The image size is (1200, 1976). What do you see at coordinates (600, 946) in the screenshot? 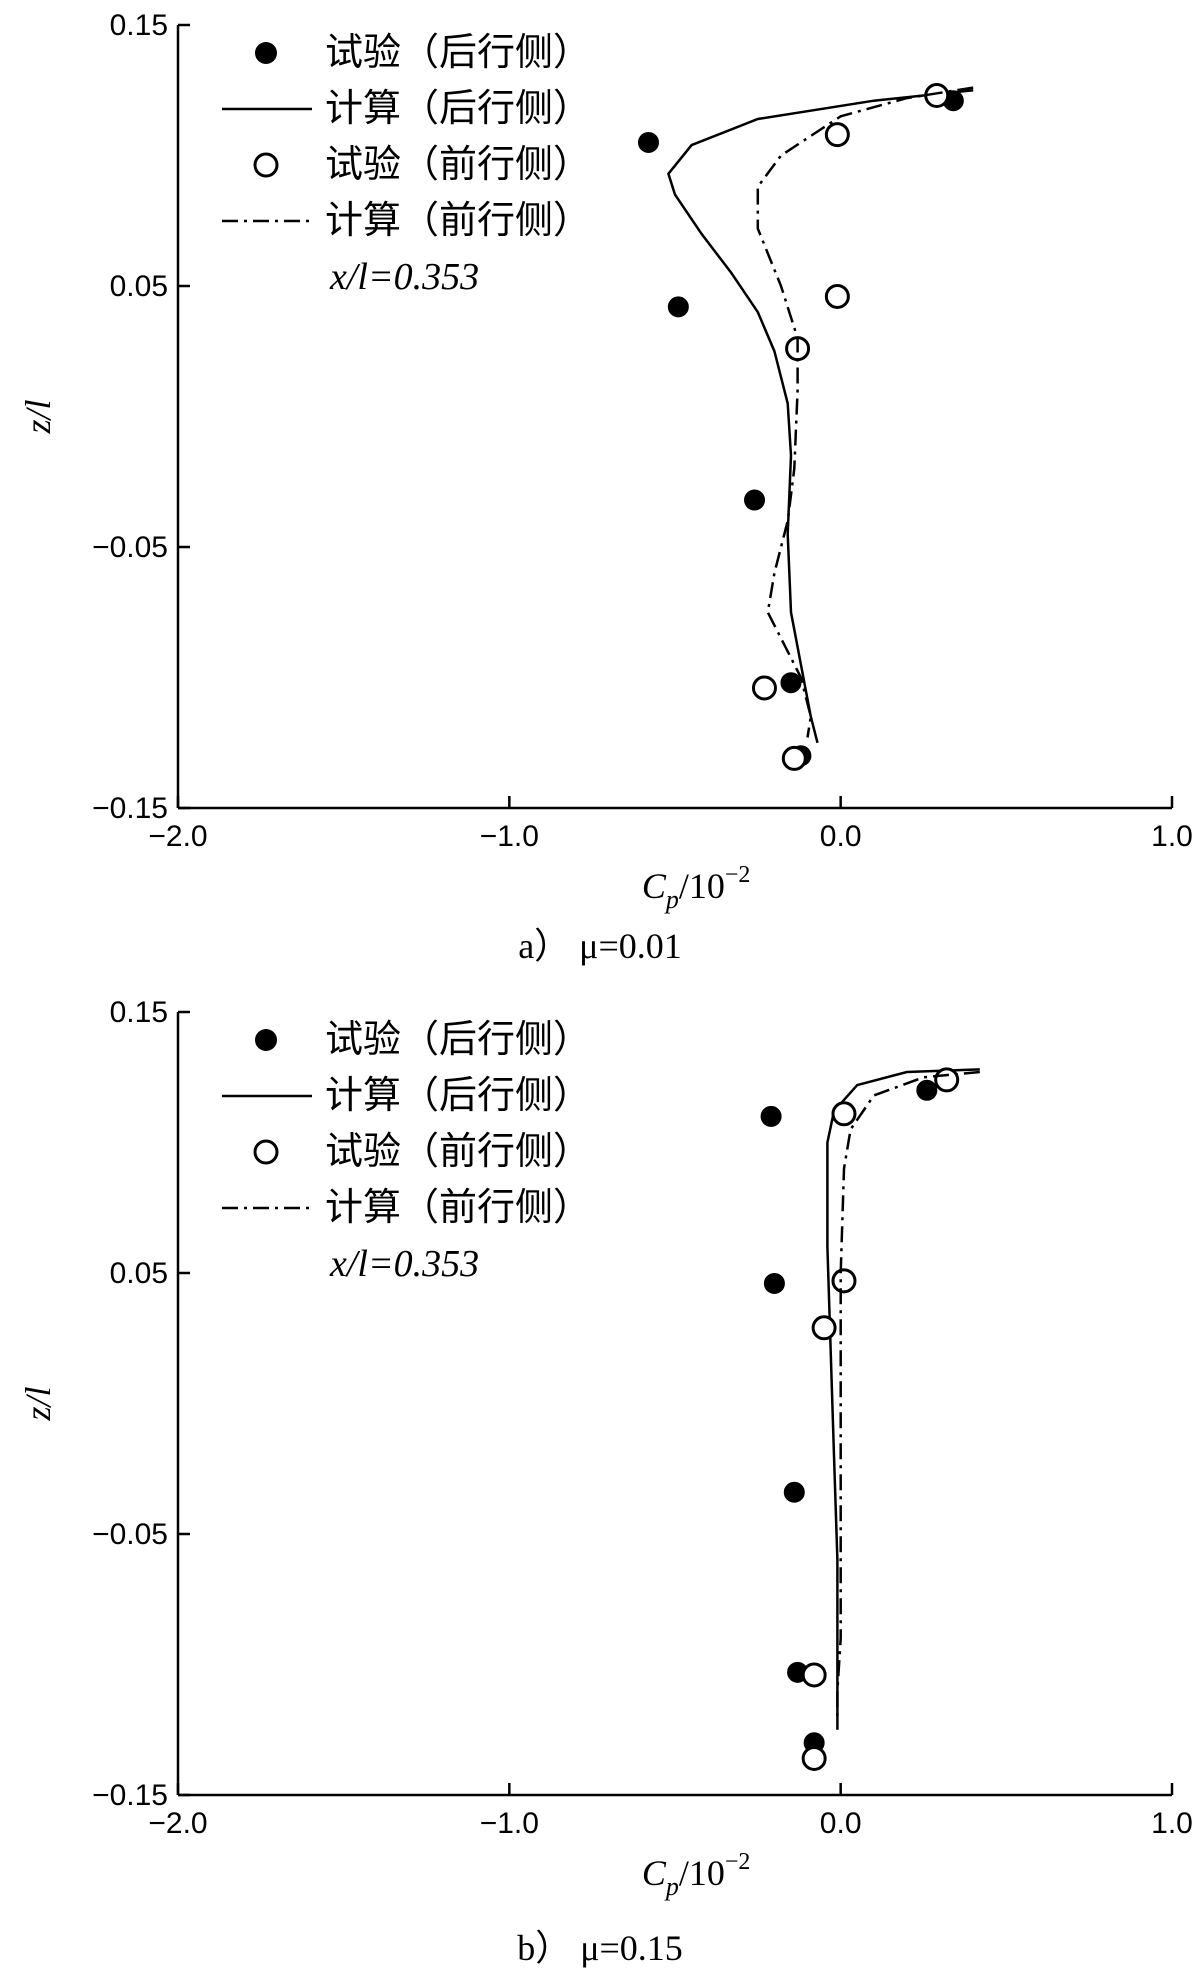
I see `panel-caption: a） μ=0.01` at bounding box center [600, 946].